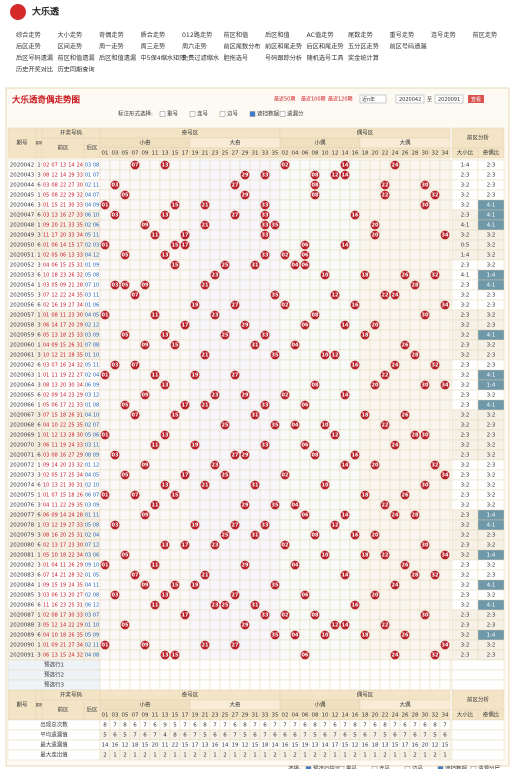  What do you see at coordinates (28, 35) in the screenshot?
I see `nav-link: 综合走势` at bounding box center [28, 35].